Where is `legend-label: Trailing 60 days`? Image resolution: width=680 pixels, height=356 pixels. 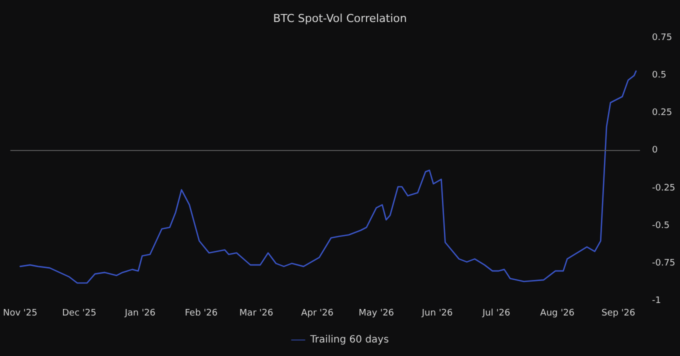
legend-label: Trailing 60 days is located at coordinates (349, 340).